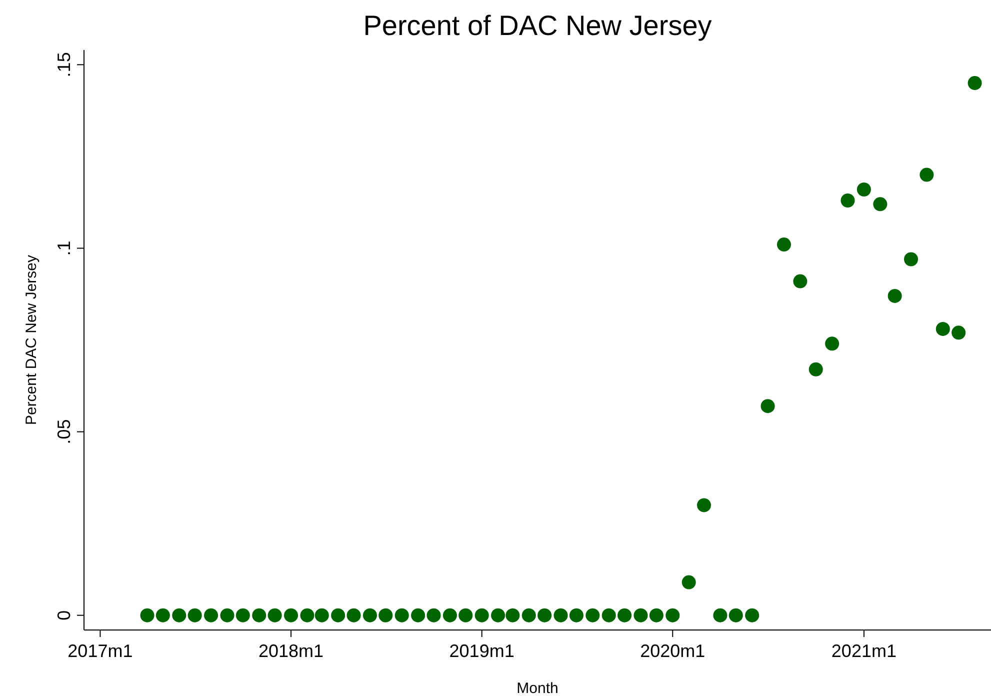 This screenshot has width=991, height=696. Describe the element at coordinates (291, 651) in the screenshot. I see `x-tick-label: 2018m1` at that location.